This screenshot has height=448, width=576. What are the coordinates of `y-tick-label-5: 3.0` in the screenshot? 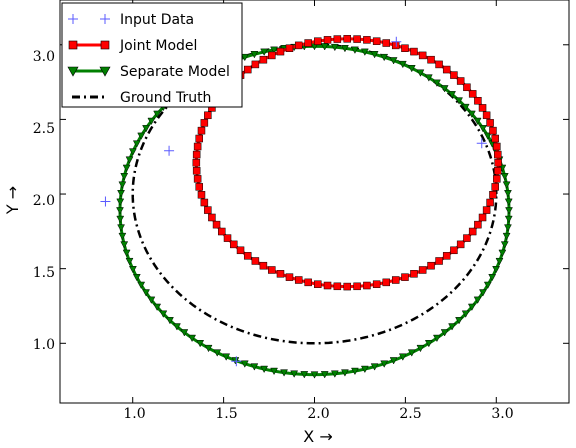 It's located at (44, 57).